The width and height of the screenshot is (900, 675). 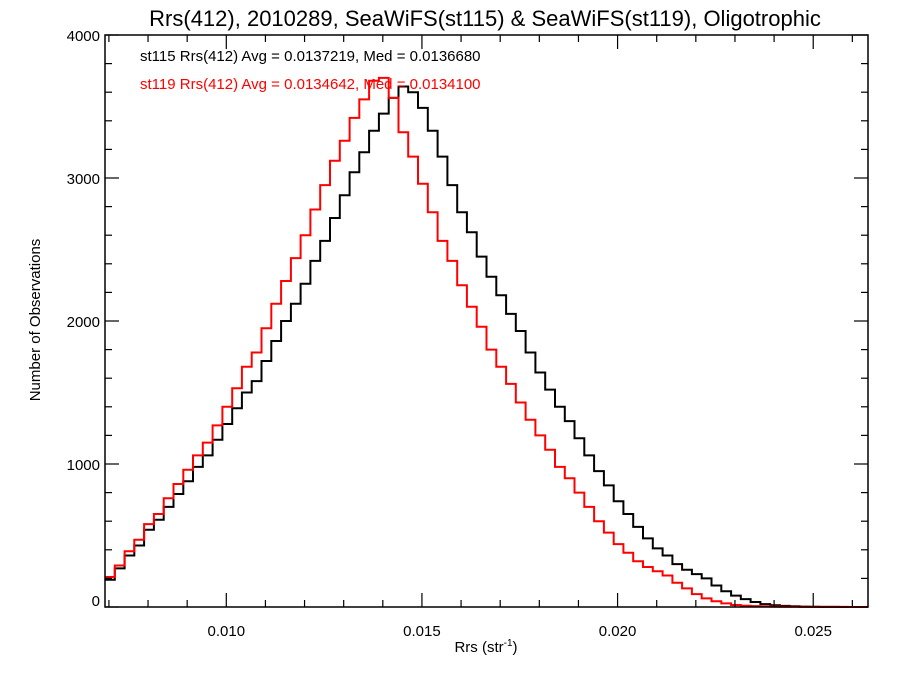 What do you see at coordinates (515, 647) in the screenshot?
I see `x-axis-label-close: )` at bounding box center [515, 647].